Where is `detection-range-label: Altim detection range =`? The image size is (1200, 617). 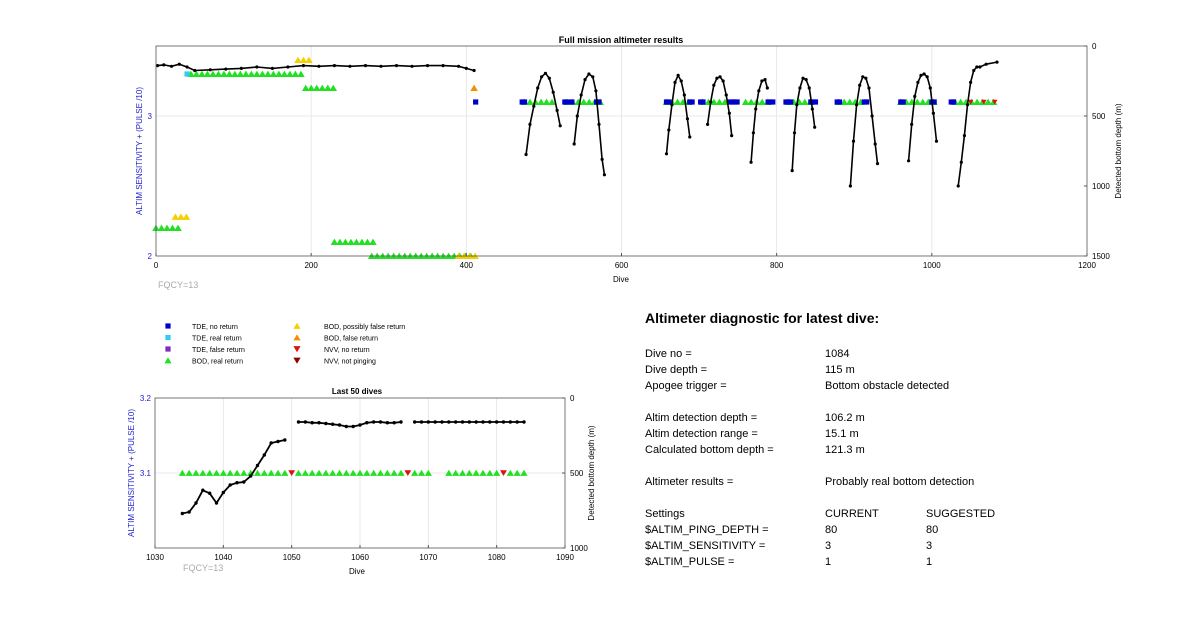
detection-range-label: Altim detection range = is located at coordinates (701, 434).